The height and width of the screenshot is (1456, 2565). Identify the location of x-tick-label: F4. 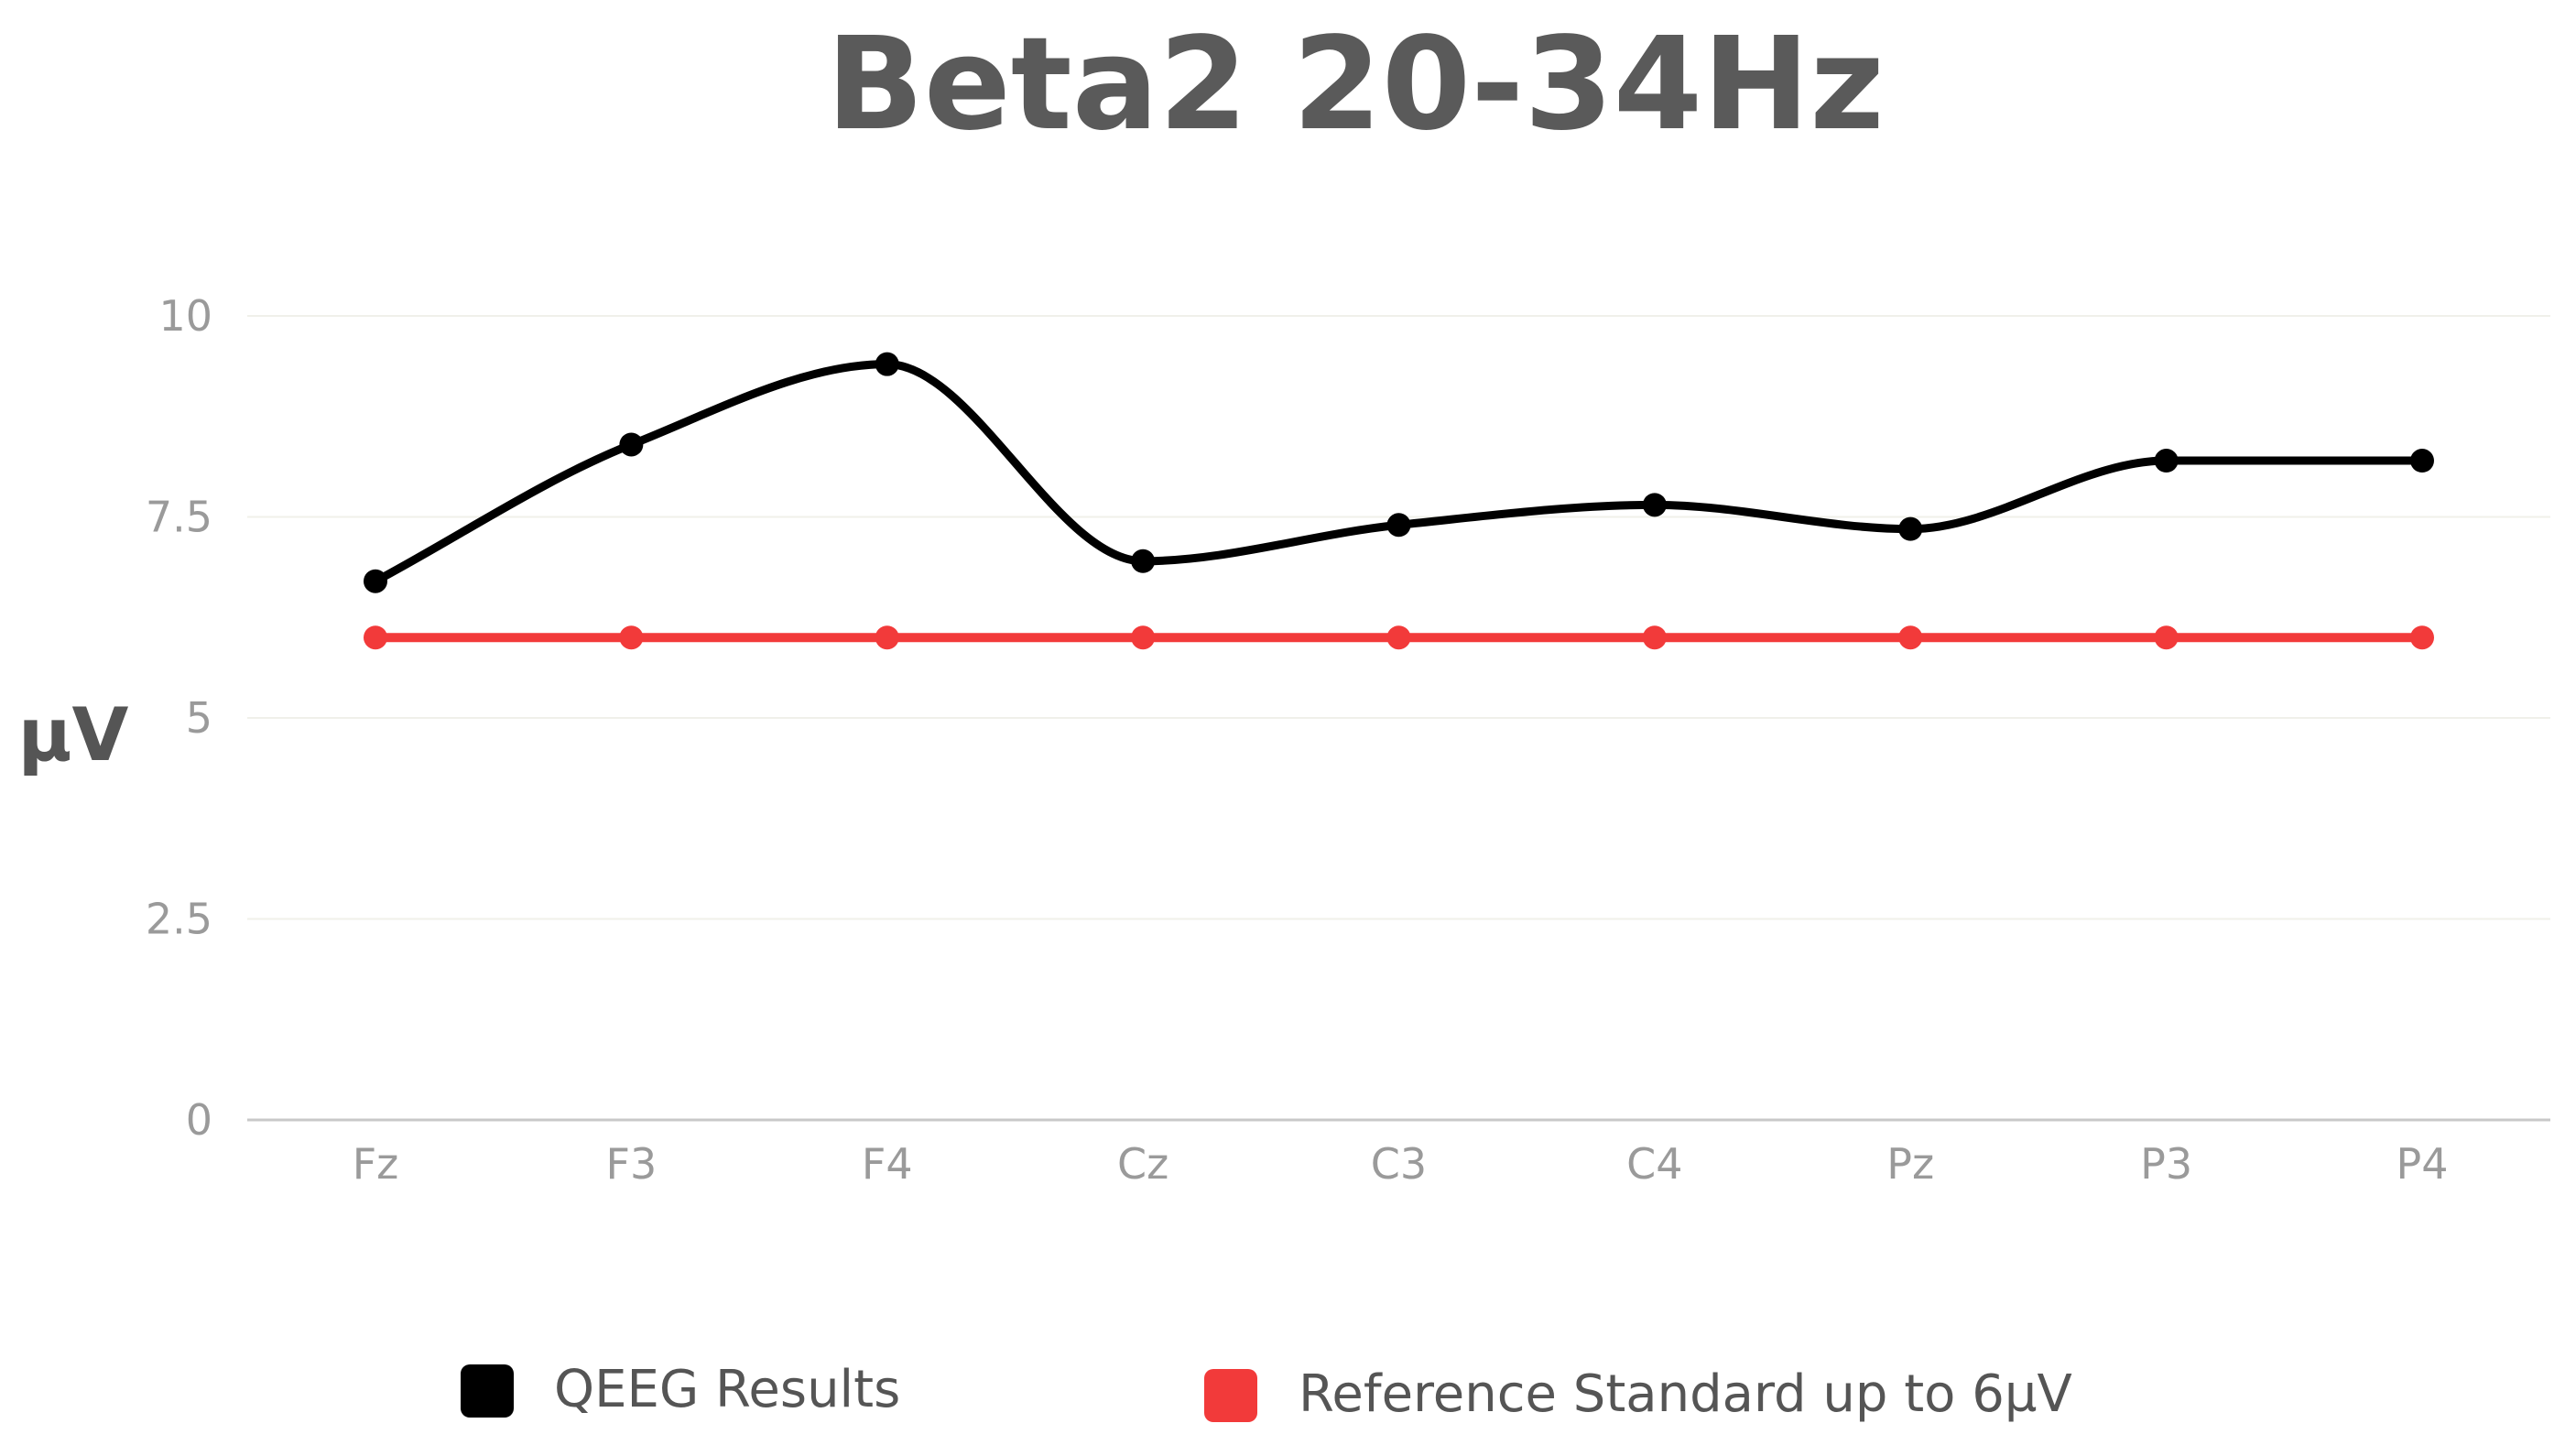
(887, 1164).